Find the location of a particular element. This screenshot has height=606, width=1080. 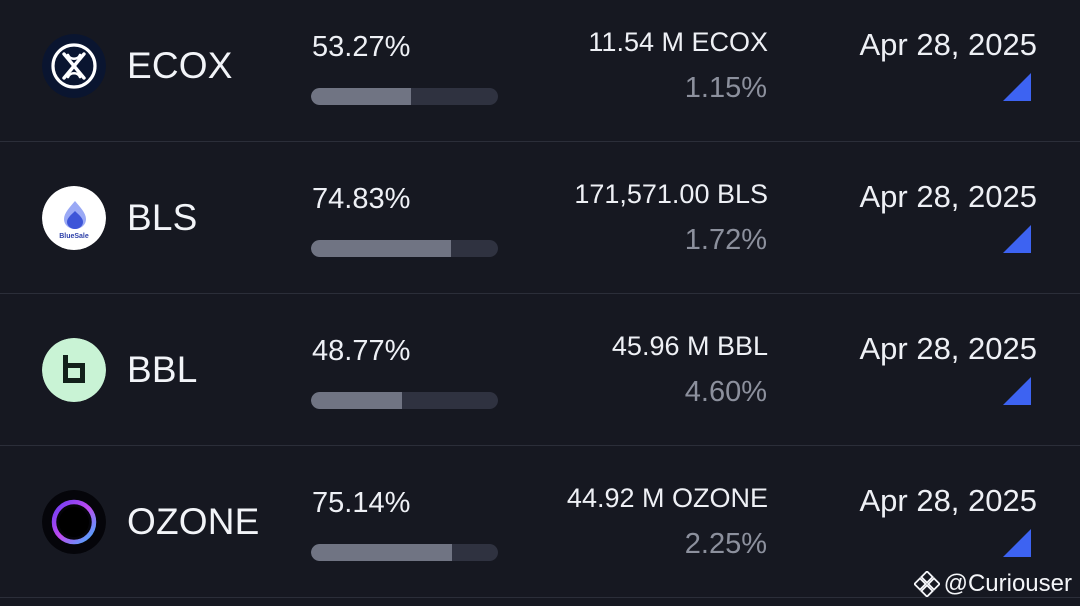

watermark: @Curiouser is located at coordinates (992, 584).